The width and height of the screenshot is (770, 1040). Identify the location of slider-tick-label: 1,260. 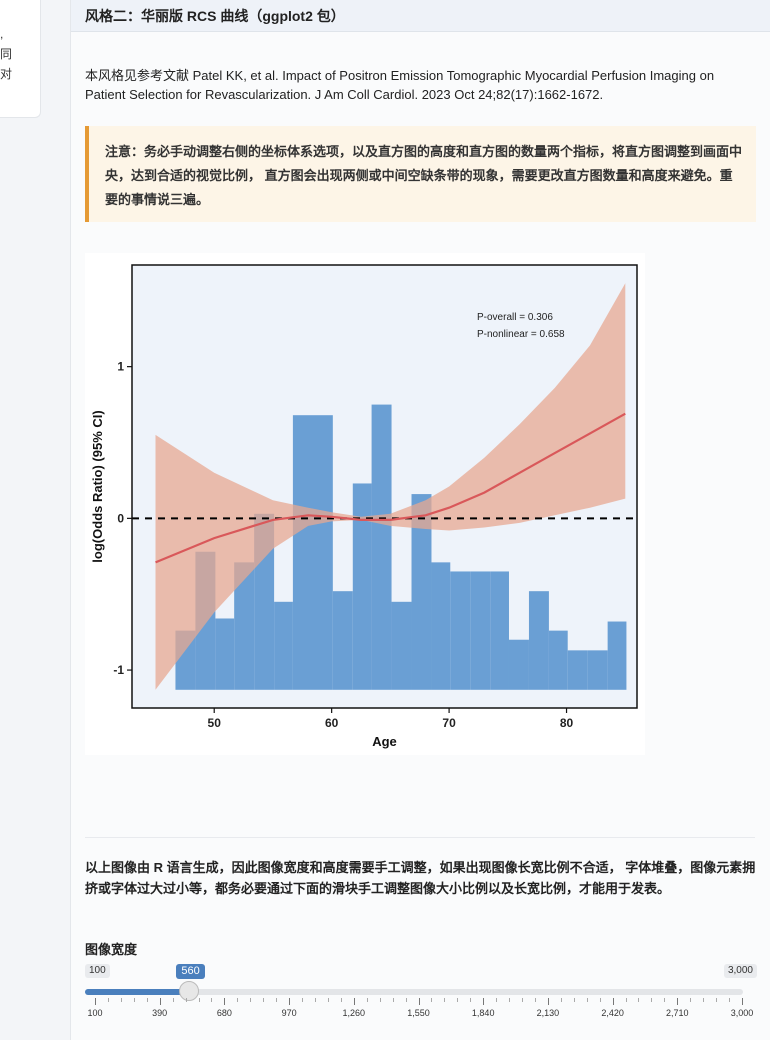
(354, 1013).